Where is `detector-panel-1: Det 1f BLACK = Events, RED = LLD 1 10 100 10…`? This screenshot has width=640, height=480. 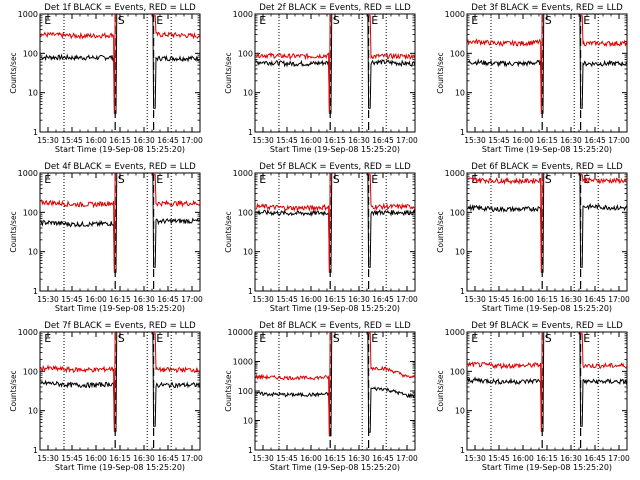
detector-panel-1: Det 1f BLACK = Events, RED = LLD 1 10 100 10… is located at coordinates (106, 78).